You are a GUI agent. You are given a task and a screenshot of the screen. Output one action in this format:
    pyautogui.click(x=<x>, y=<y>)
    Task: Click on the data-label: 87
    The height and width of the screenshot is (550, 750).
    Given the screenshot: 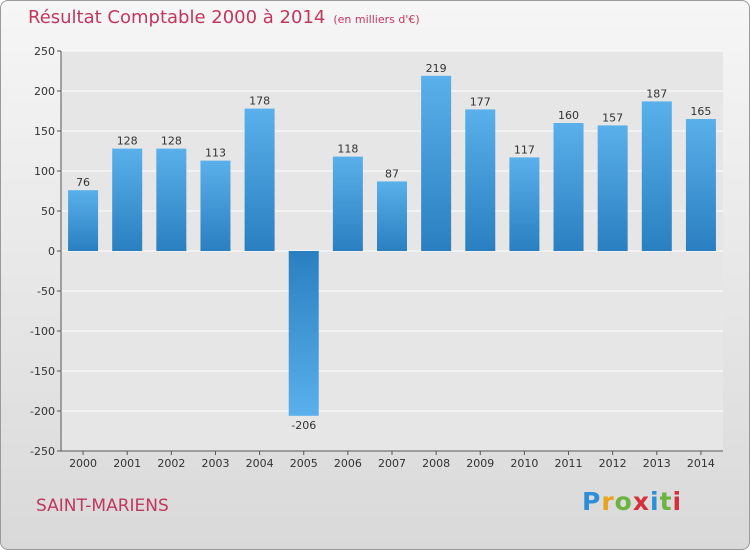 What is the action you would take?
    pyautogui.click(x=392, y=173)
    